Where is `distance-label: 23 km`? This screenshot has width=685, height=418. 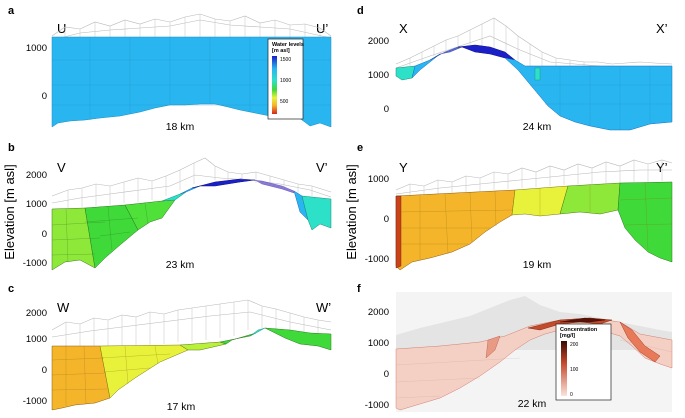 distance-label: 23 km is located at coordinates (180, 265).